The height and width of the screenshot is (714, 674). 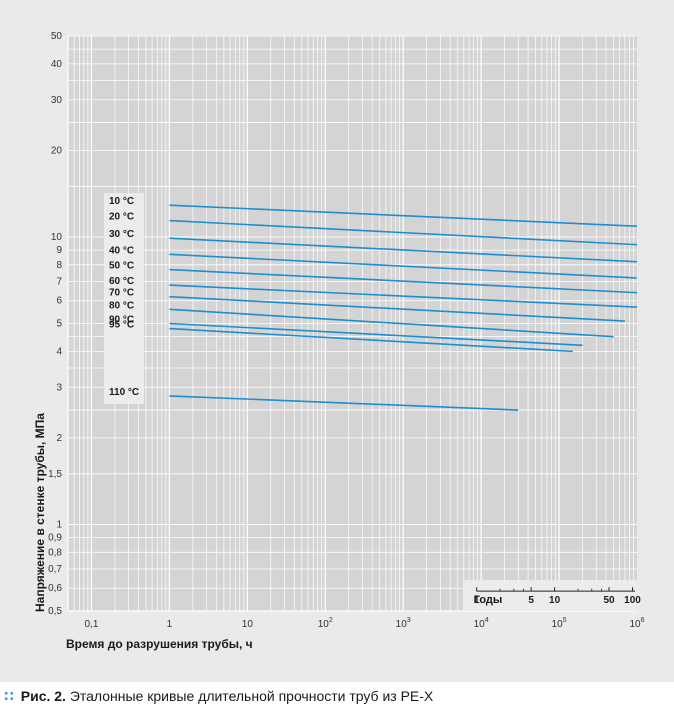 I want to click on y-tick-label-11: 3, so click(x=59, y=387).